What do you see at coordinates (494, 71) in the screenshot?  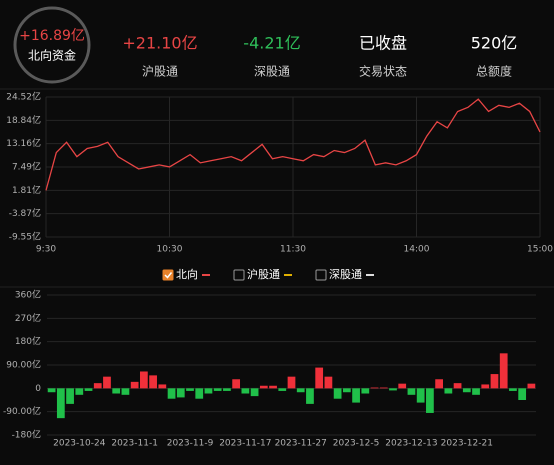 I see `stat-label: 总额度` at bounding box center [494, 71].